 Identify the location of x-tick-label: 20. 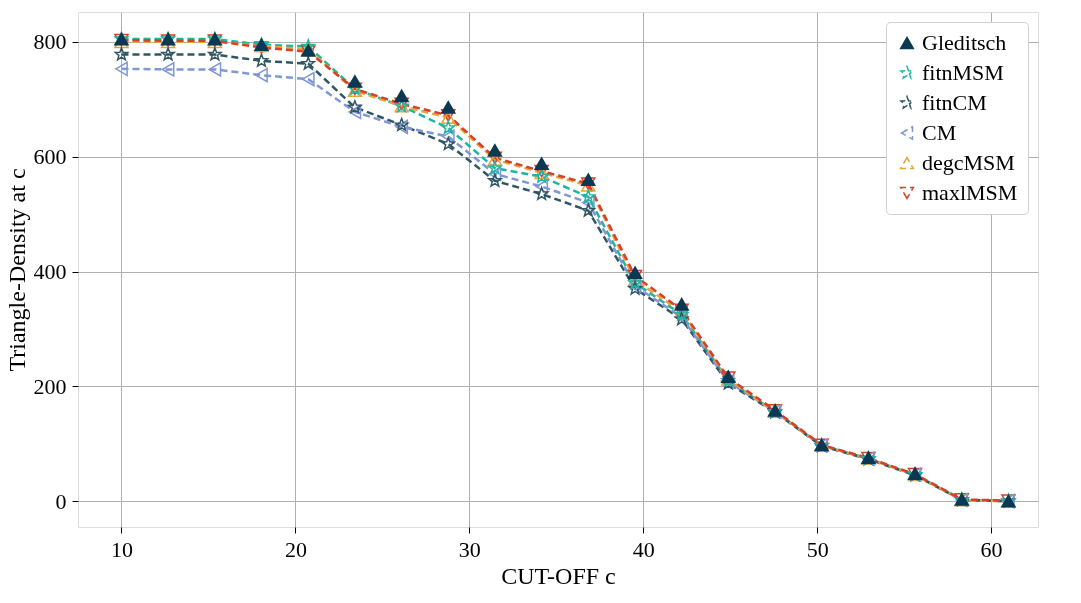
(295, 549).